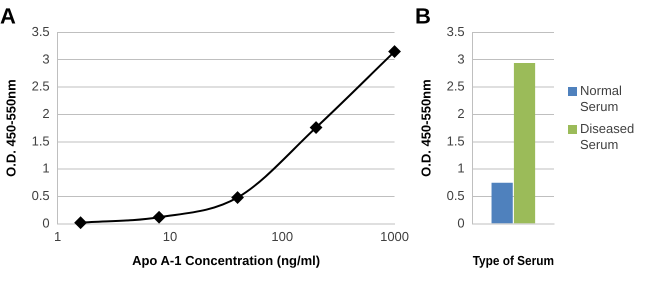  I want to click on legend-label: Diseased Serum, so click(608, 136).